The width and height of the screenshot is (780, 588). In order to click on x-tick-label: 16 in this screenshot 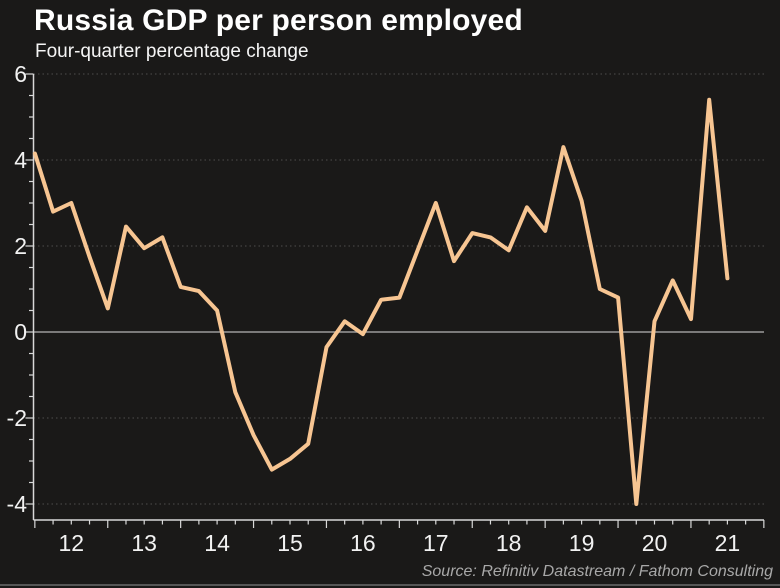, I will do `click(363, 543)`.